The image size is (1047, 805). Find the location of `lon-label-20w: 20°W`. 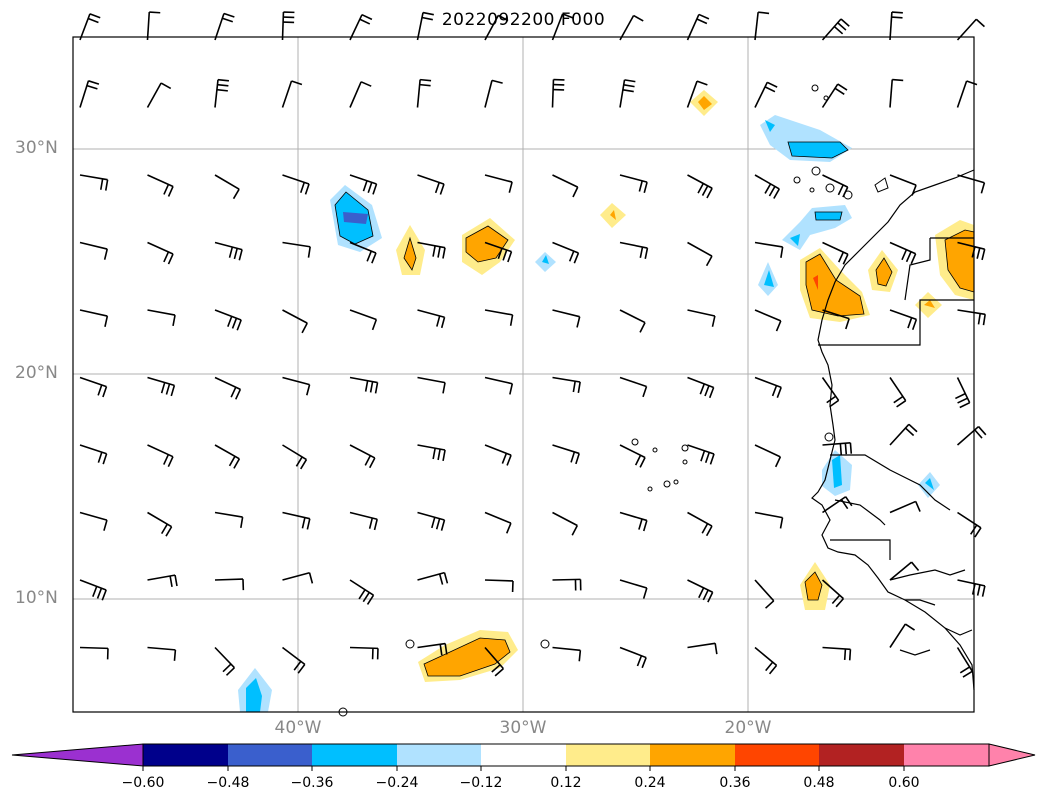

lon-label-20w: 20°W is located at coordinates (748, 728).